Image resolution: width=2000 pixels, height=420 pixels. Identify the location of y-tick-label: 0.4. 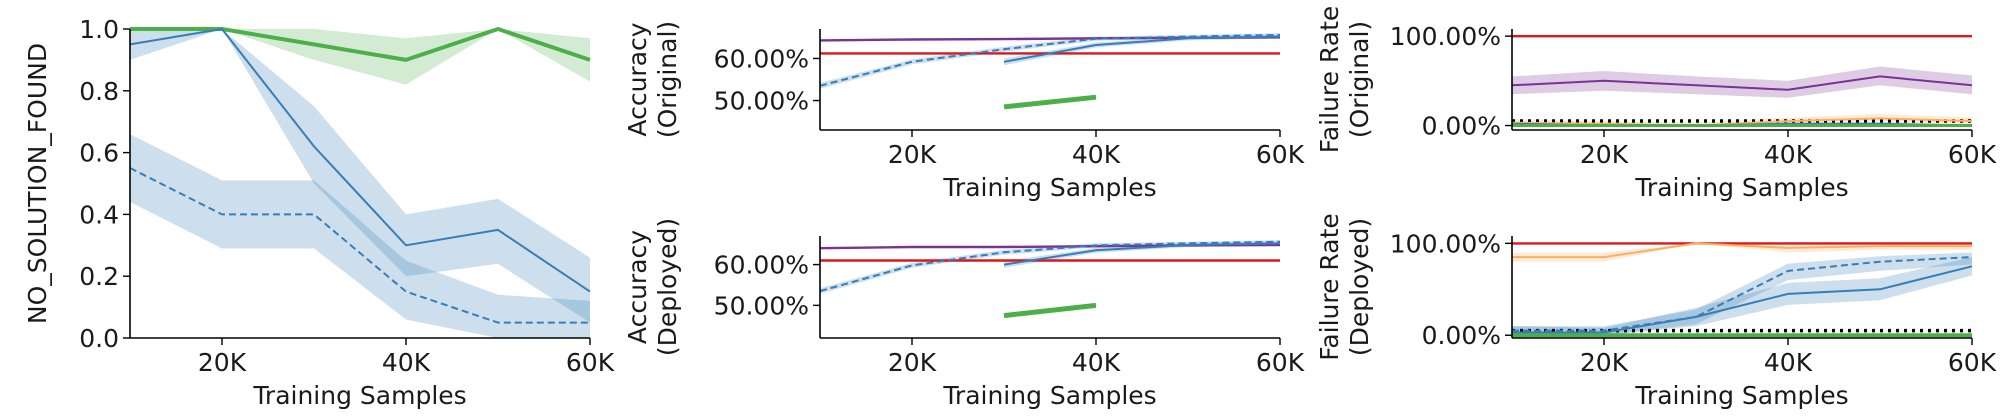
(99, 214).